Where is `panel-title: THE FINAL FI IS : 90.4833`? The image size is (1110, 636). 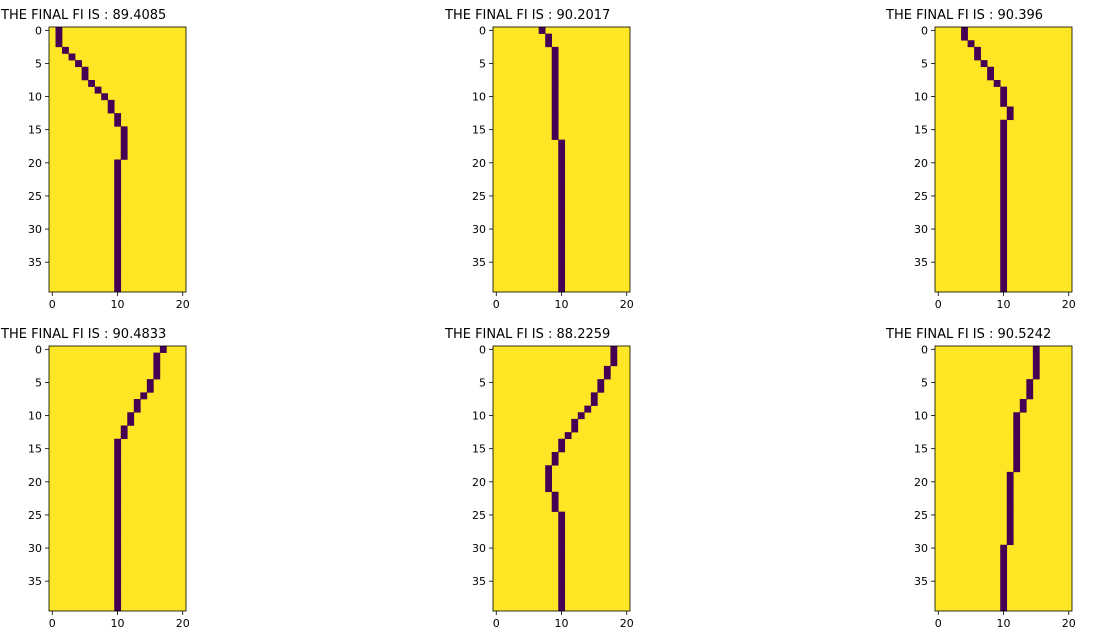
panel-title: THE FINAL FI IS : 90.4833 is located at coordinates (83, 334).